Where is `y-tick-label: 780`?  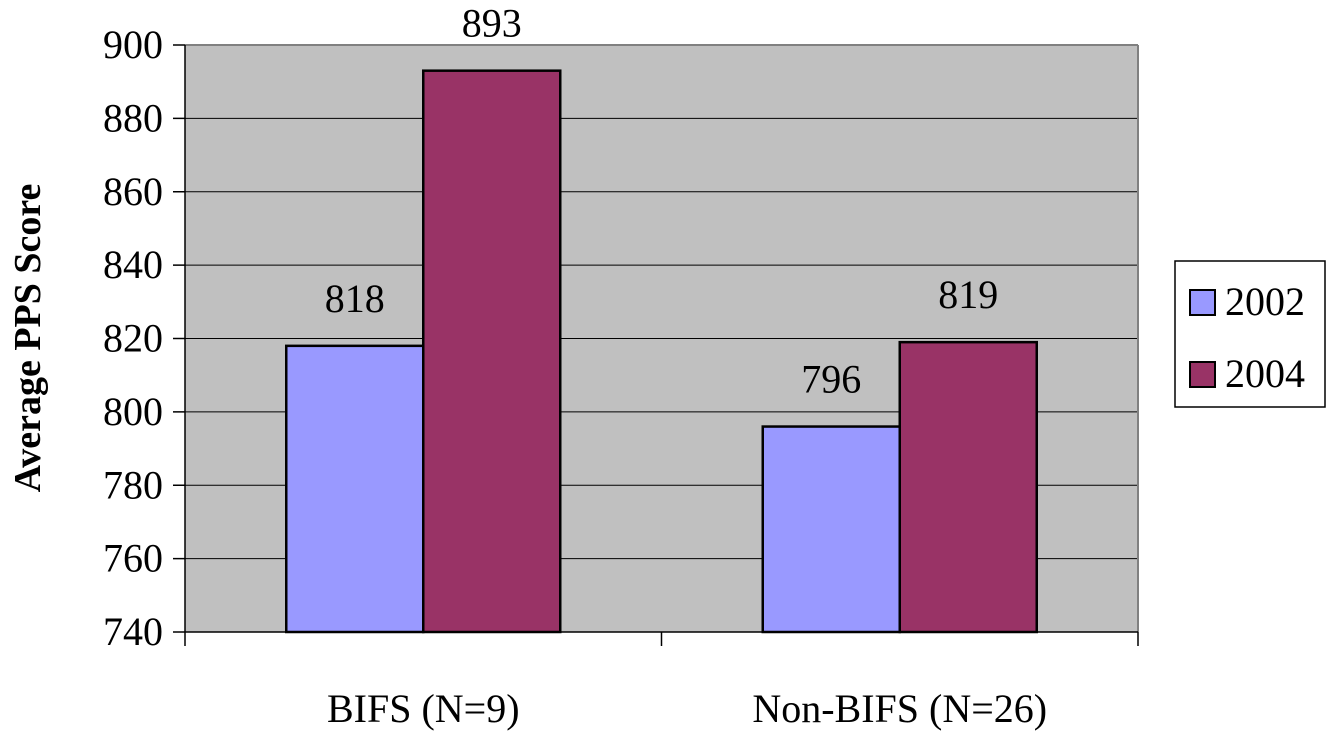
y-tick-label: 780 is located at coordinates (133, 484).